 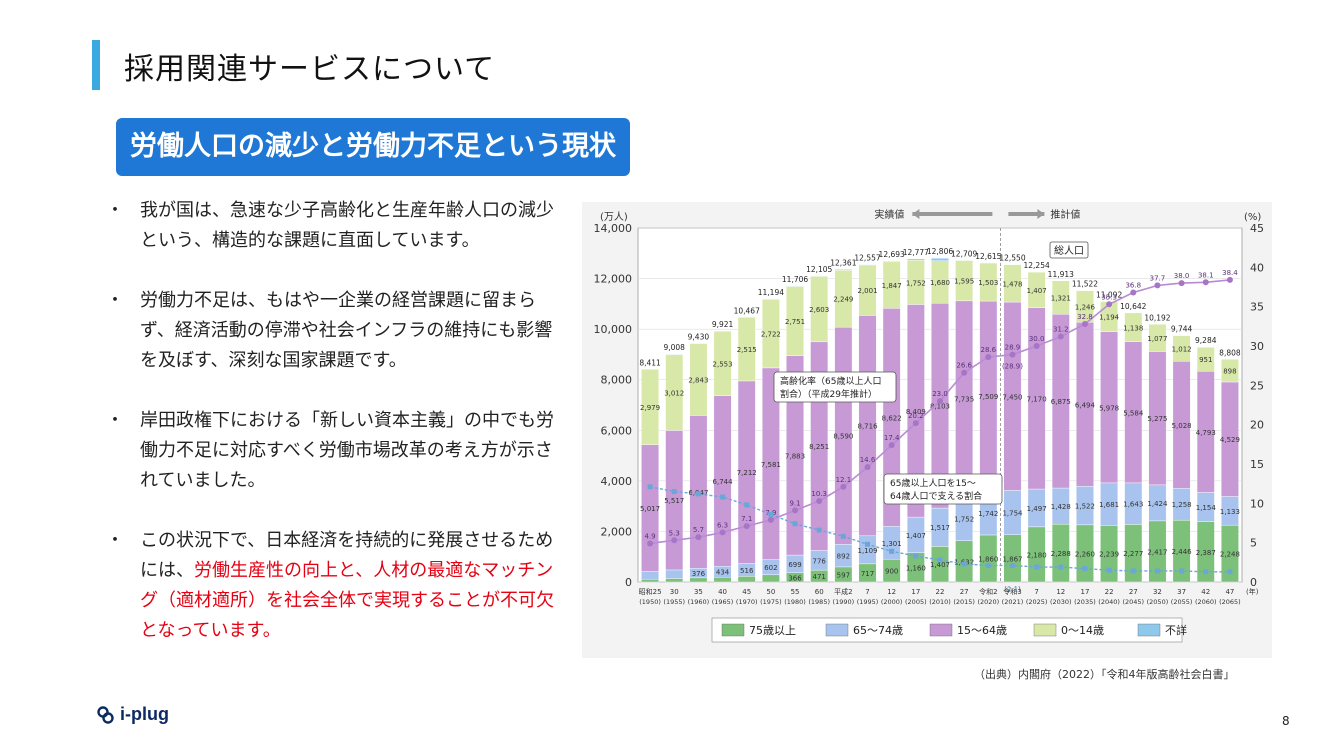 I want to click on bar-value-label: 8,251, so click(x=819, y=447).